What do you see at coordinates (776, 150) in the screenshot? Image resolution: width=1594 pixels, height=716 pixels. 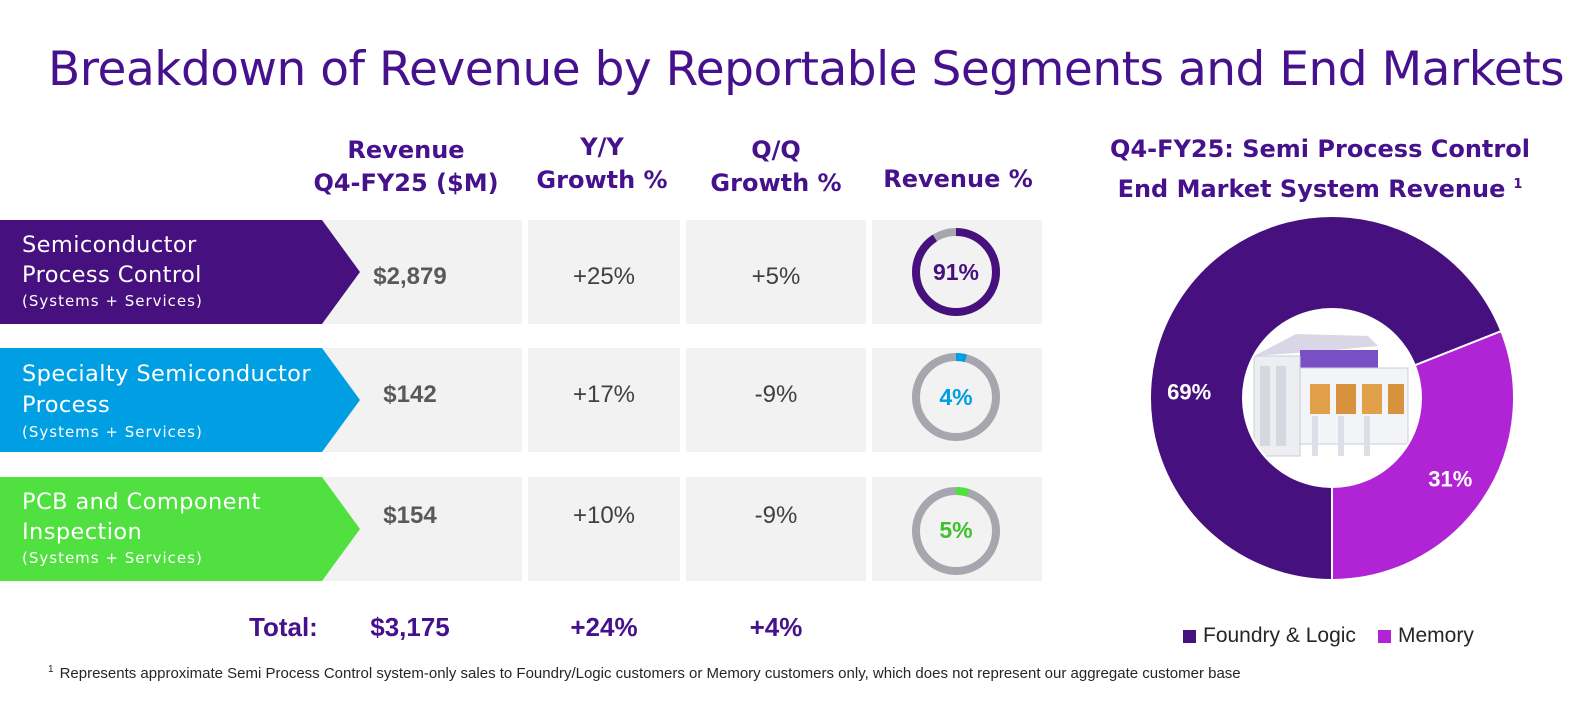 I see `header-qq-line1: Q/Q` at bounding box center [776, 150].